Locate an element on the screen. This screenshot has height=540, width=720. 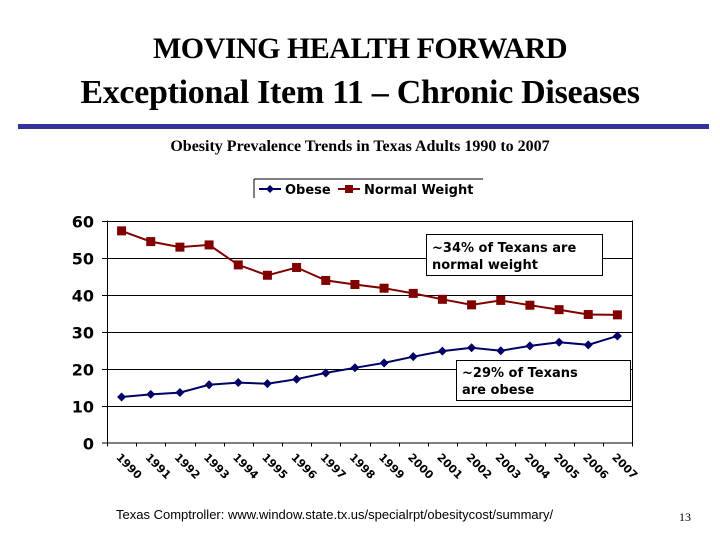
y-tick-label-60: 60 is located at coordinates (83, 222).